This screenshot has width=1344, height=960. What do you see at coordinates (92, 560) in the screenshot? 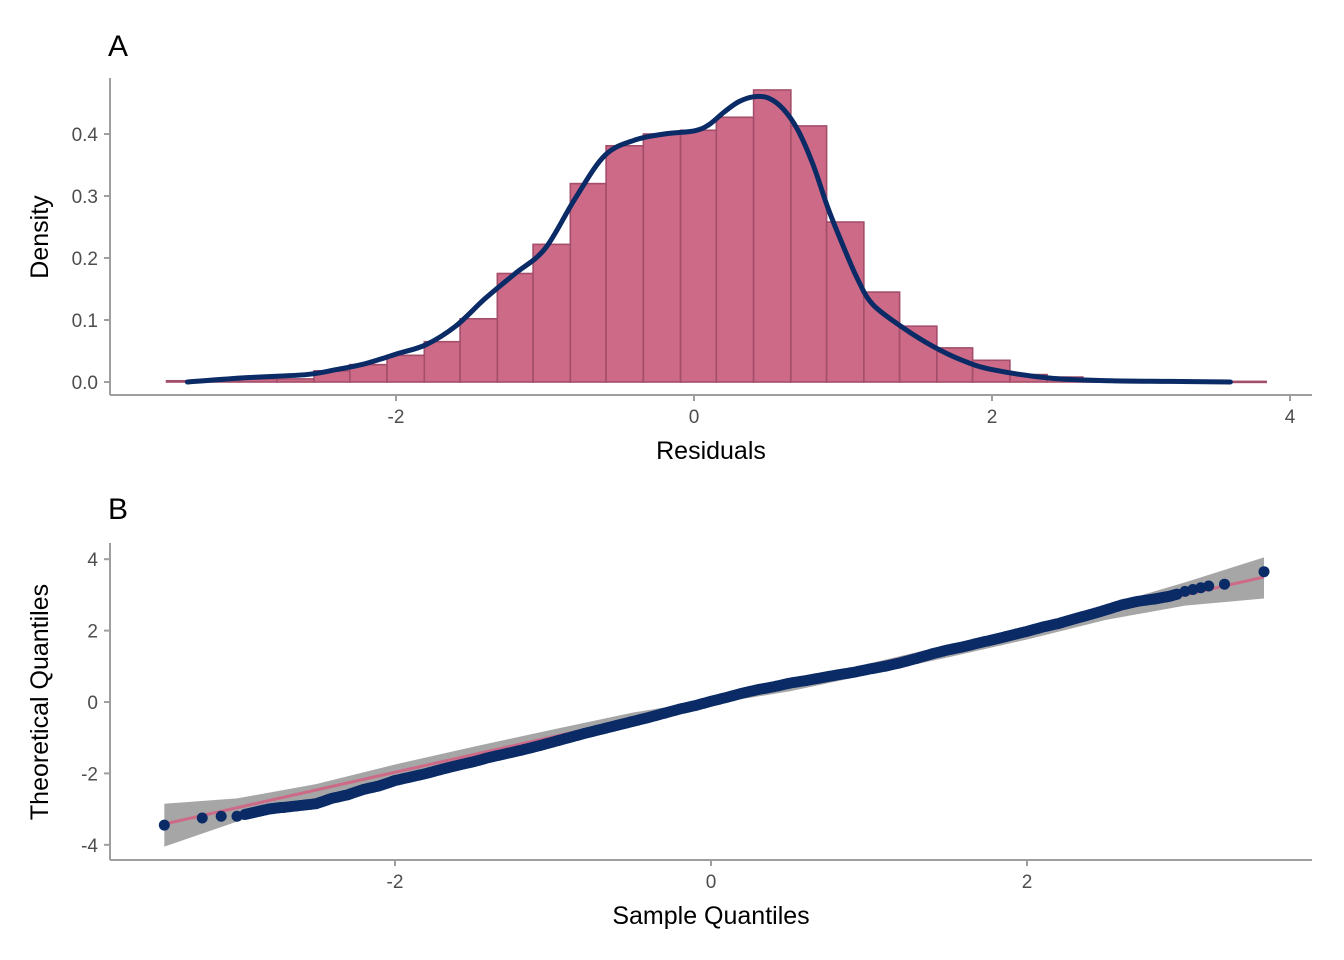
I see `panel-b-y-tick-label: 4` at bounding box center [92, 560].